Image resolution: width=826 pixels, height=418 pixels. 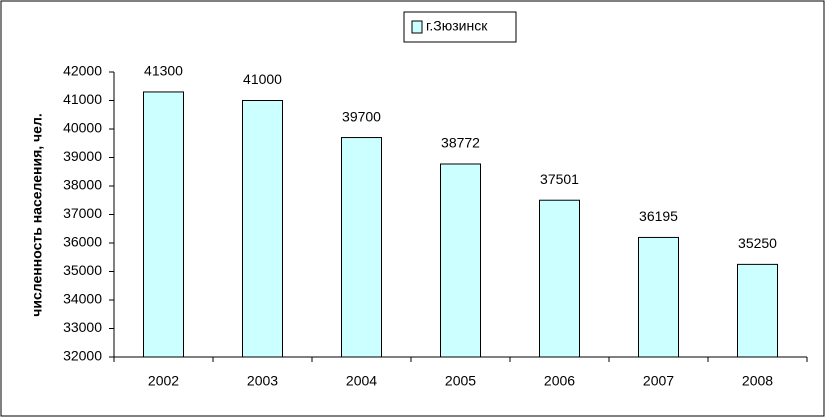 What do you see at coordinates (82, 270) in the screenshot?
I see `y-tick-label: 35000` at bounding box center [82, 270].